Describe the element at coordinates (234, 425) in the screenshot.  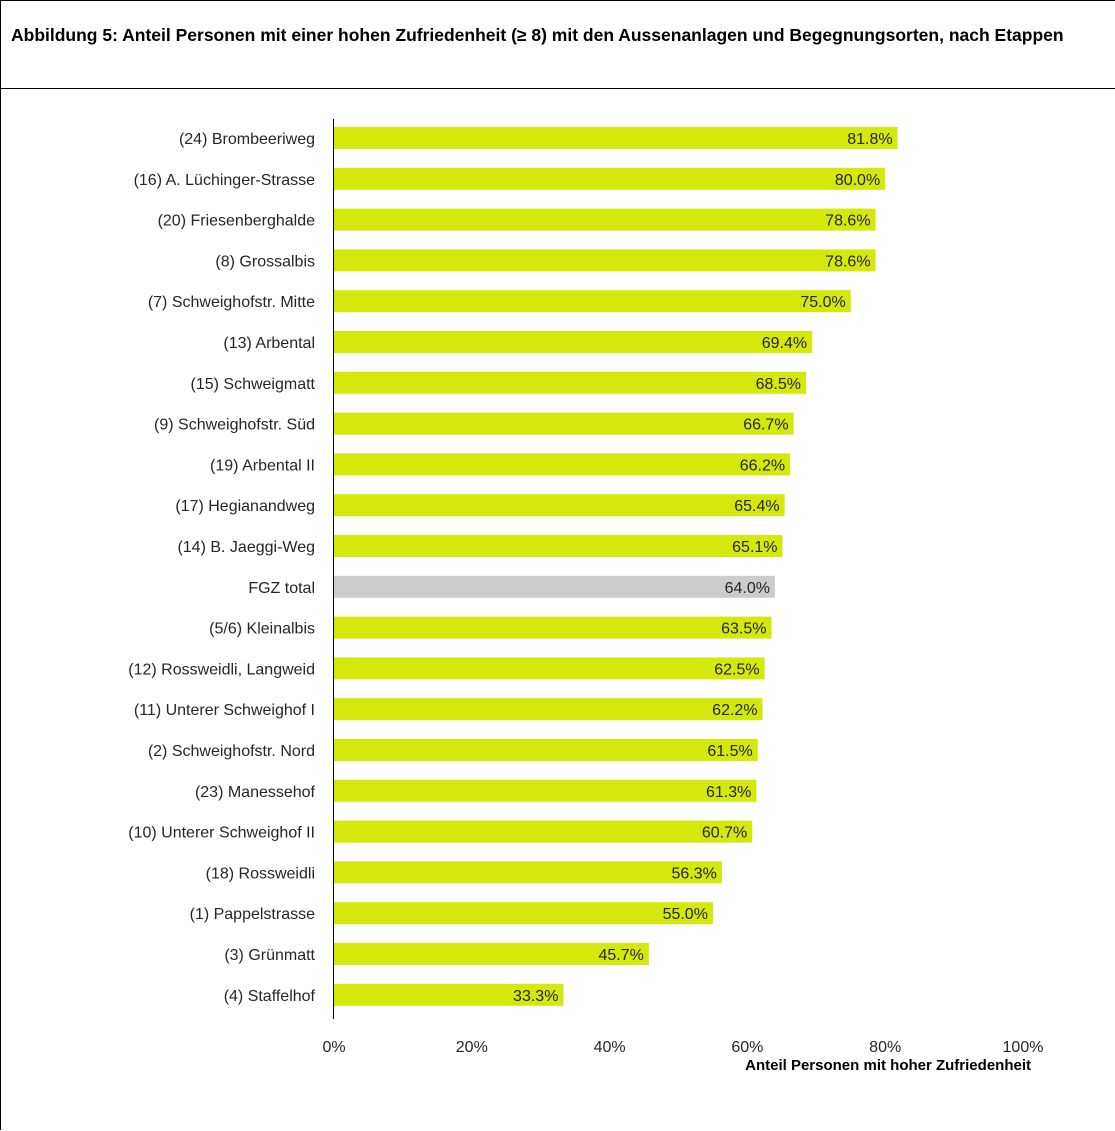
I see `category-label: (9) Schweighofstr. Süd` at that location.